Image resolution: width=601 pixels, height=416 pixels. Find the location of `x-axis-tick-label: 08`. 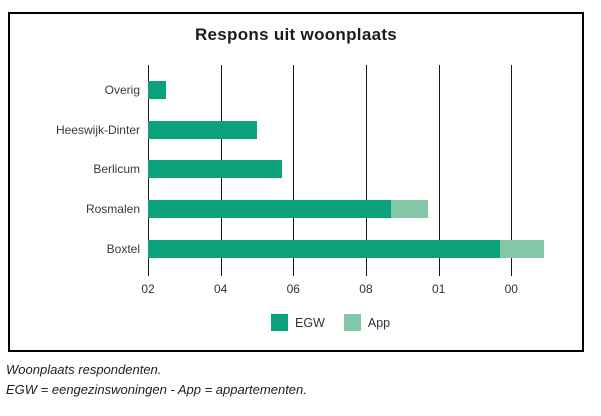

x-axis-tick-label: 08 is located at coordinates (366, 289).